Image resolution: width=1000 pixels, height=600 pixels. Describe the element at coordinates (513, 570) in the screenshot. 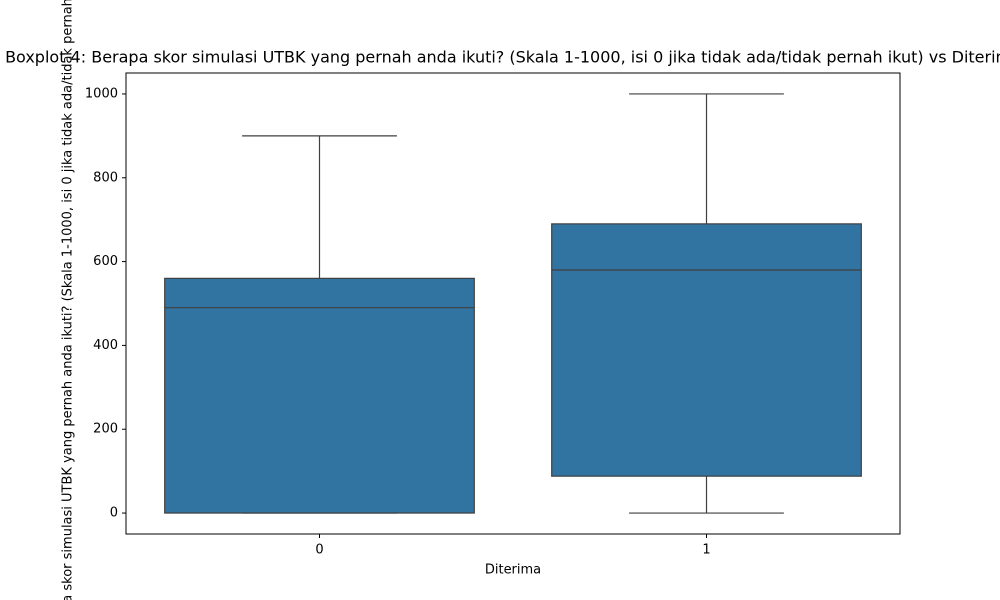

I see `x-axis-label: Diterima` at that location.